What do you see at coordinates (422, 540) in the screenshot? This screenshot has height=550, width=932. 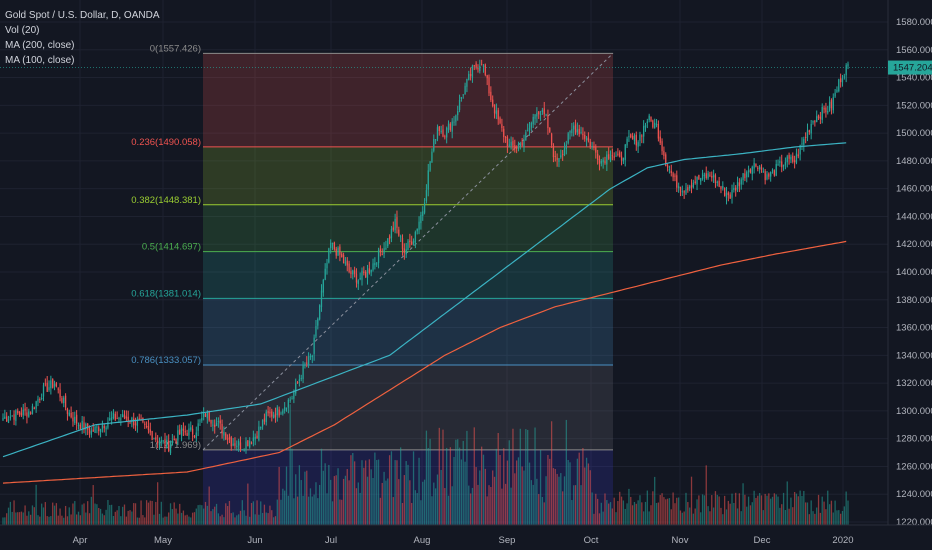 I see `x-tick-label: Aug` at bounding box center [422, 540].